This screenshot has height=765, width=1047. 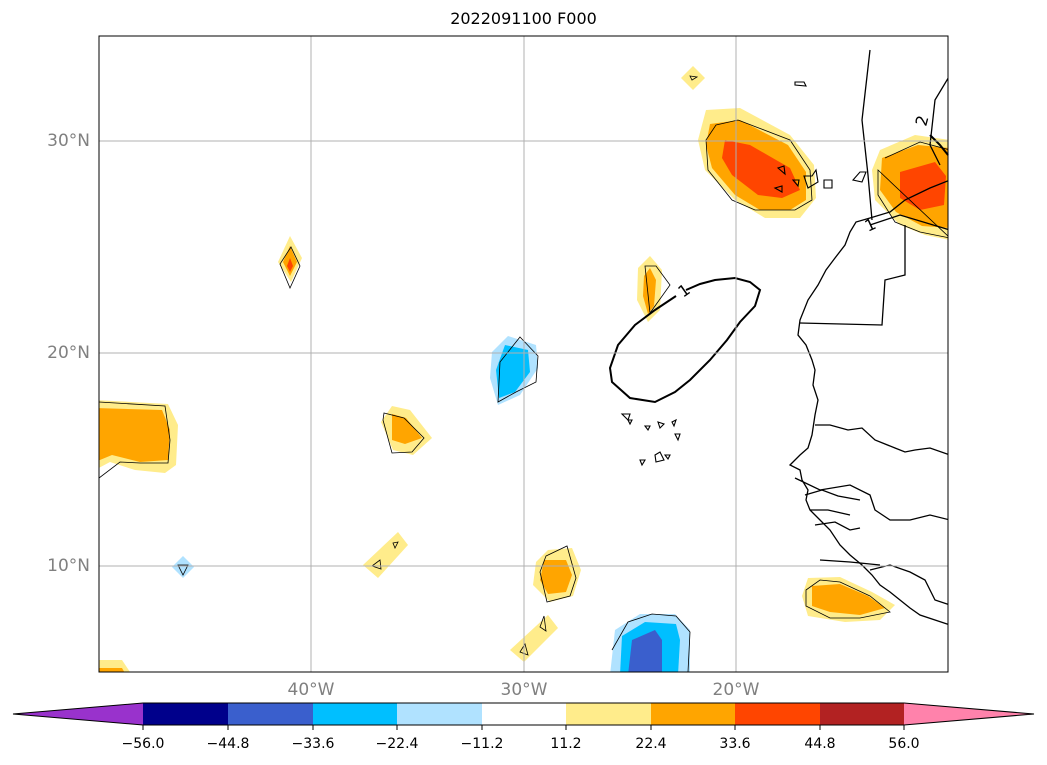 What do you see at coordinates (904, 744) in the screenshot?
I see `colorbar-tick-label: 56.0` at bounding box center [904, 744].